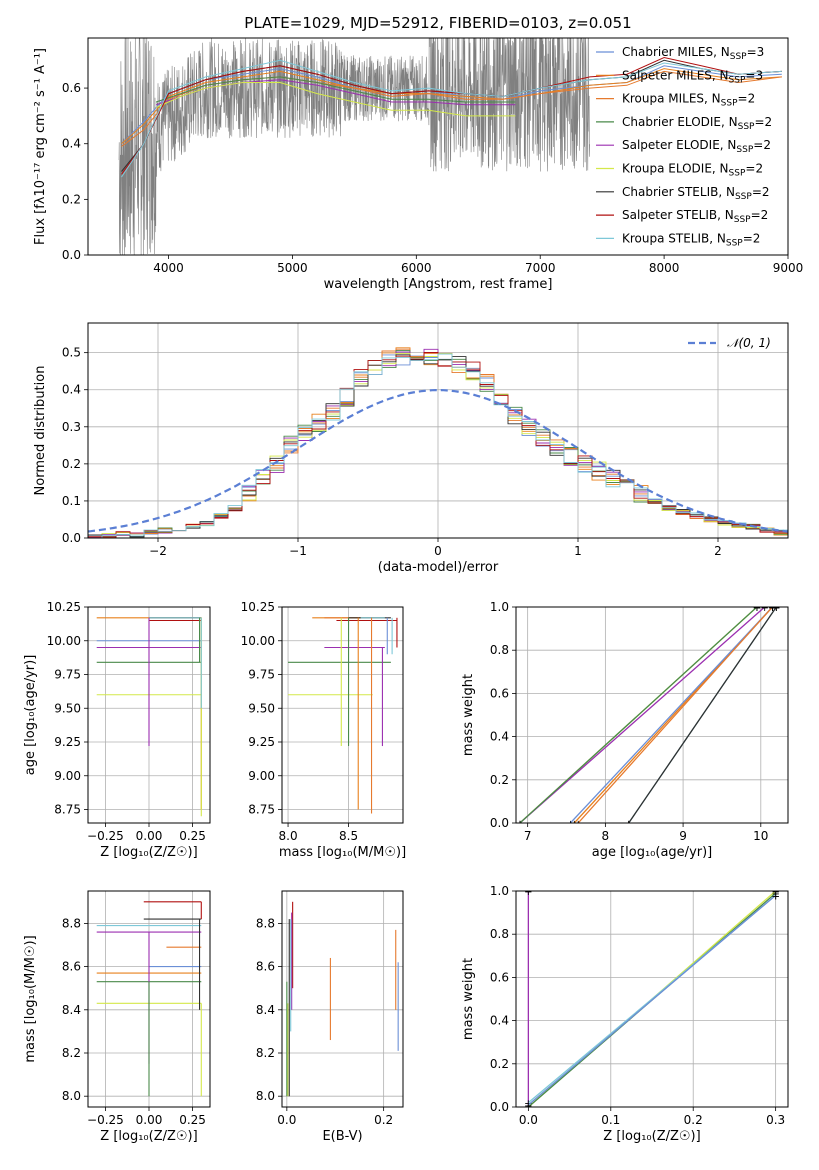 The image size is (819, 1170). What do you see at coordinates (652, 852) in the screenshot?
I see `x-axis-label: age [log₁₀(age/yr)]` at bounding box center [652, 852].